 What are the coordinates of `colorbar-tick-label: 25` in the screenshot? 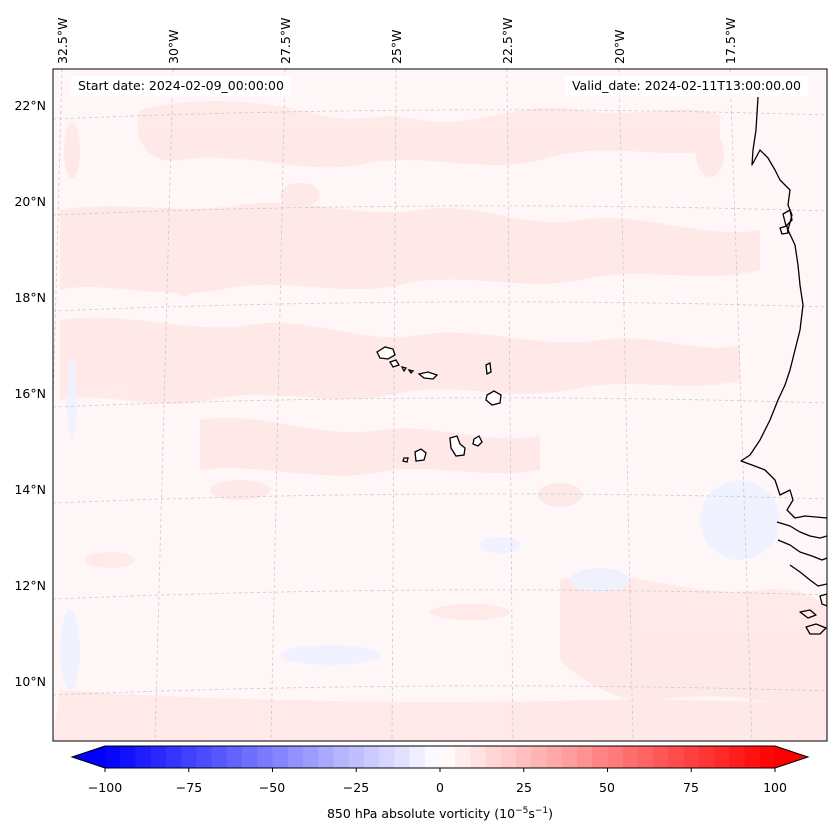 It's located at (524, 787).